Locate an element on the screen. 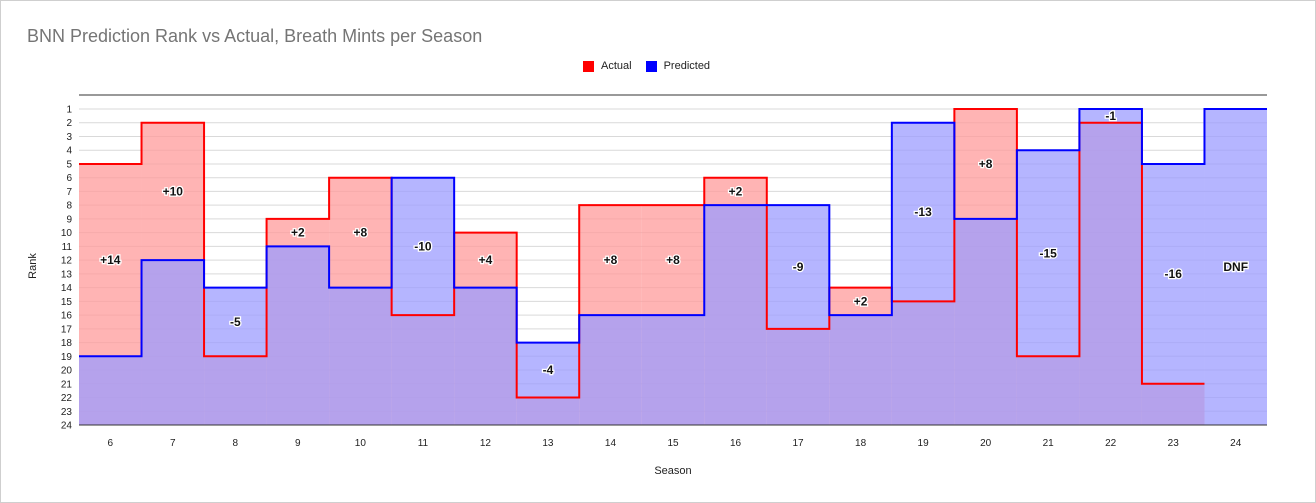 This screenshot has width=1316, height=503. y-tick-17: 17 is located at coordinates (67, 329).